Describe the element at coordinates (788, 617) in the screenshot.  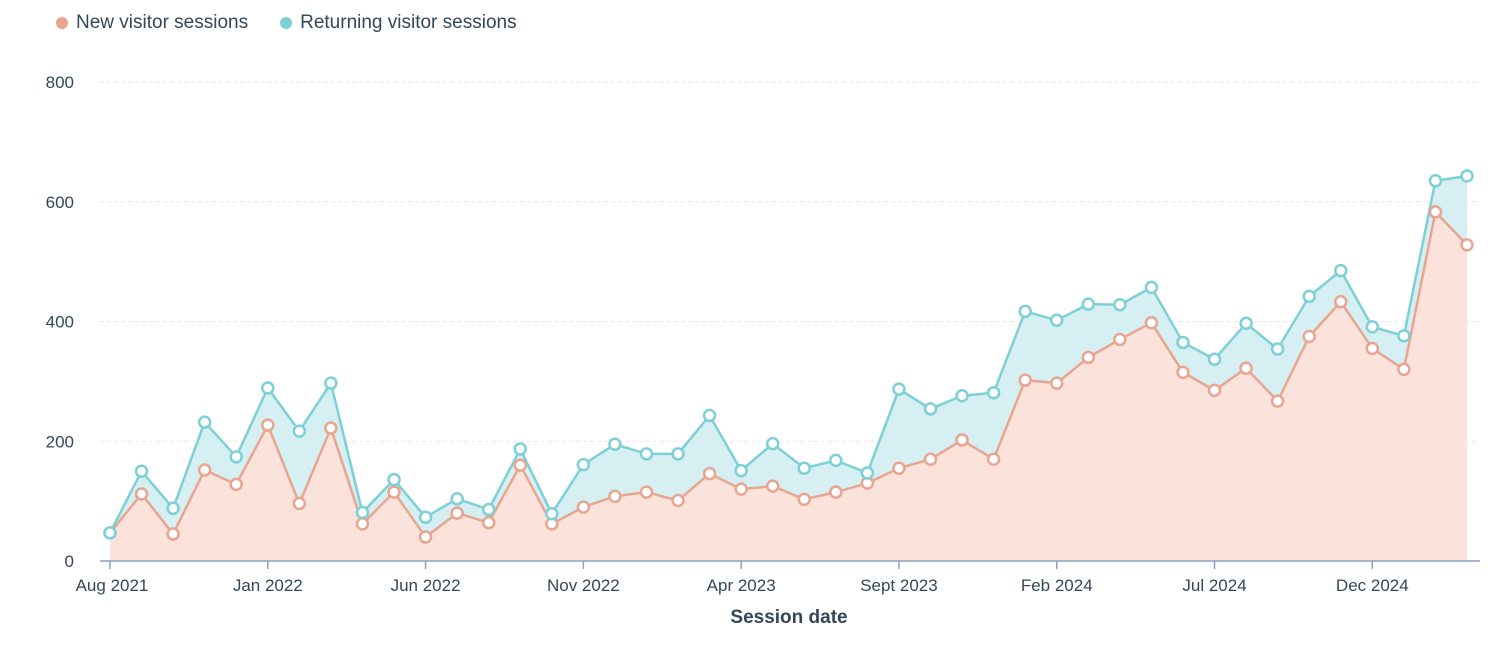
I see `x-axis-title: Session date` at that location.